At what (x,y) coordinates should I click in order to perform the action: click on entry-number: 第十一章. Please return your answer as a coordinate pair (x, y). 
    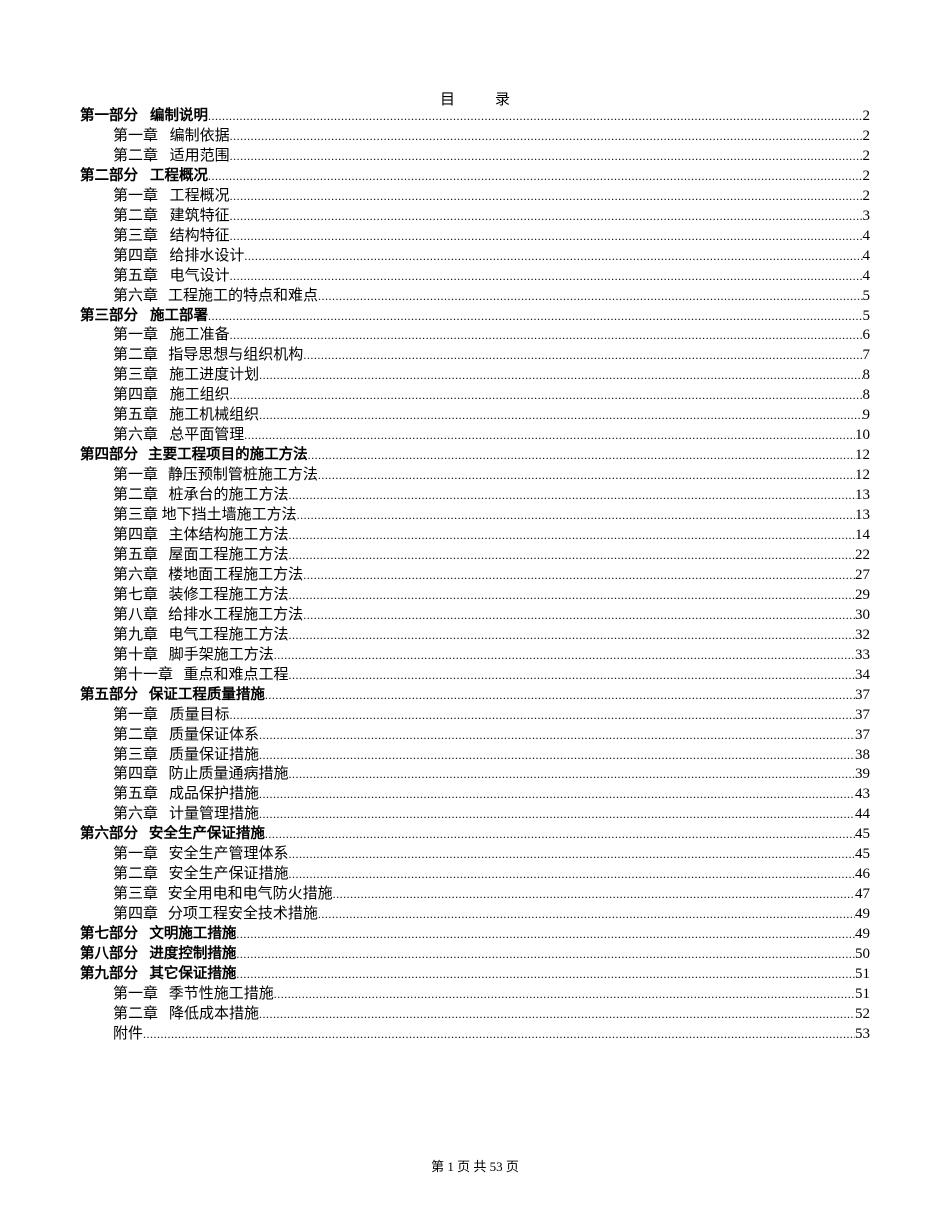
    Looking at the image, I should click on (143, 674).